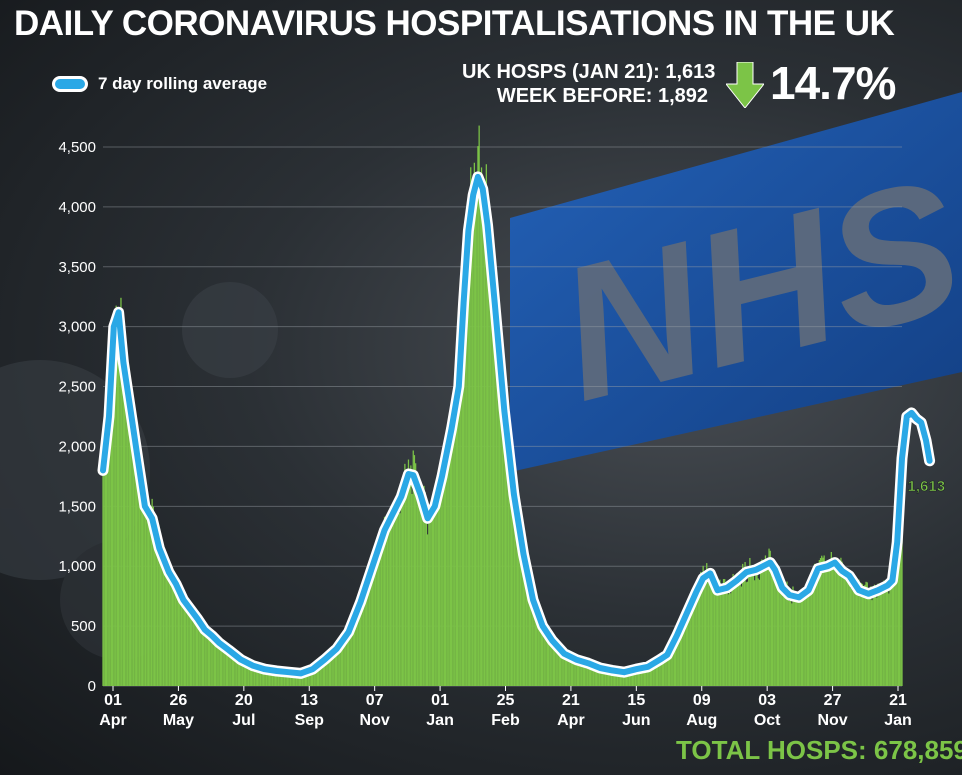  Describe the element at coordinates (310, 720) in the screenshot. I see `x-tick-month: Sep` at that location.